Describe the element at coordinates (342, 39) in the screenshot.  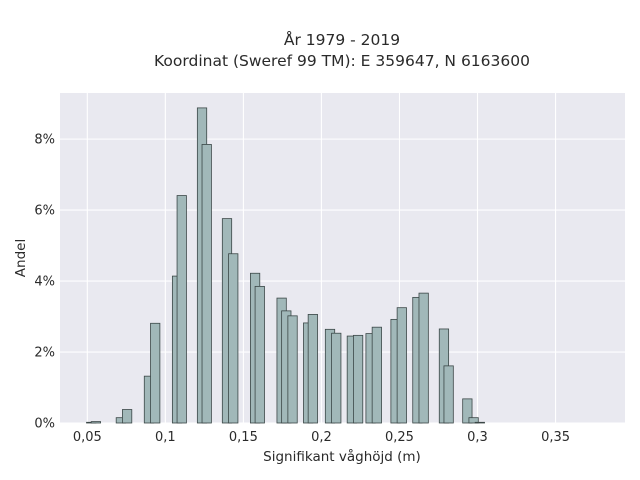
I see `chart-title-line1: År 1979 - 2019` at that location.